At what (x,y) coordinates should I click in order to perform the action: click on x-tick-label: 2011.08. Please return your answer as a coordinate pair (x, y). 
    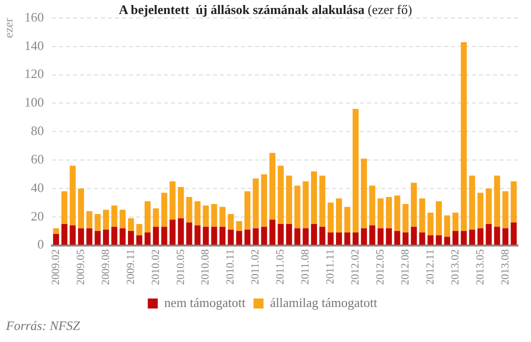
    Looking at the image, I should click on (306, 266).